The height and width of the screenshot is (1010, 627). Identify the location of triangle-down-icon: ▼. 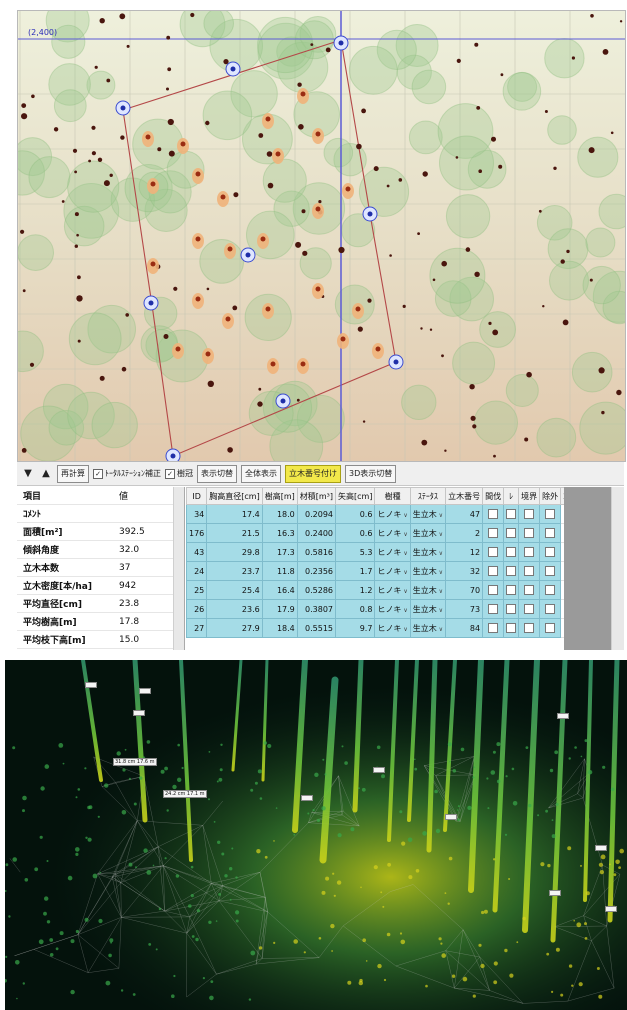
(28, 473).